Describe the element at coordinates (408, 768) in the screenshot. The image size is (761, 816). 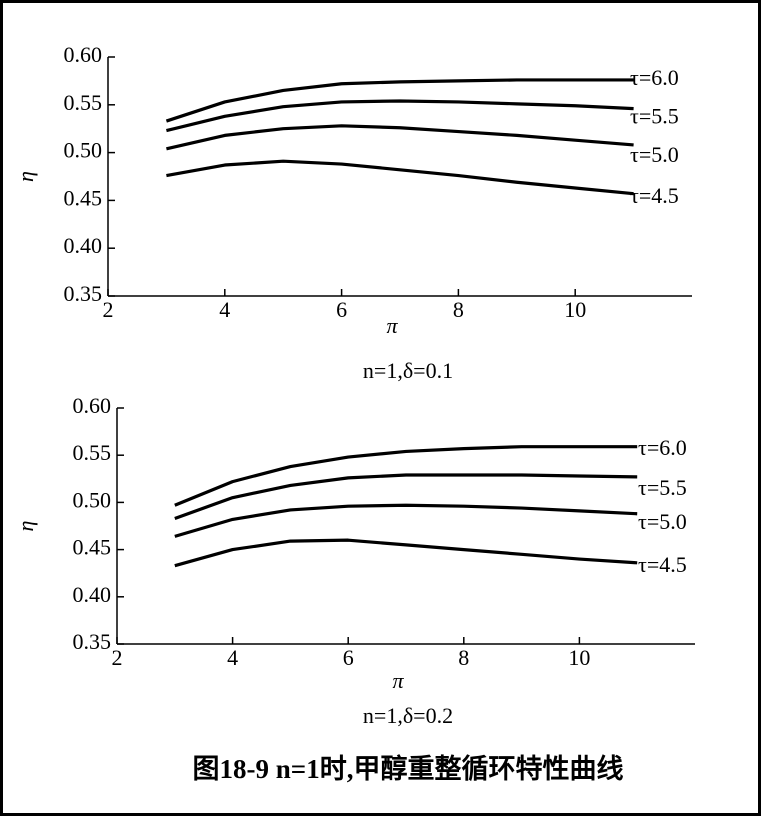
I see `figure-caption: 图18-9 n=1时,甲醇重整循环特性曲线` at that location.